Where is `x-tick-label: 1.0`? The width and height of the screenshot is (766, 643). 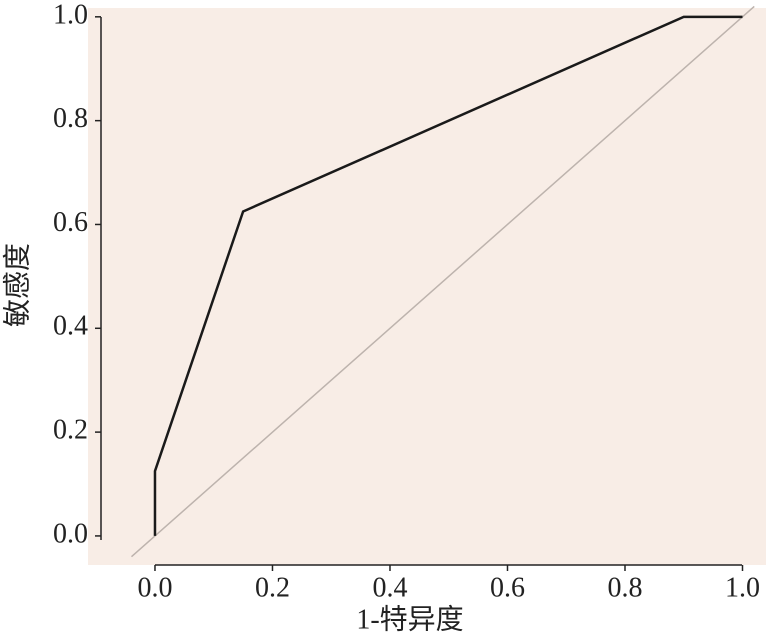 x-tick-label: 1.0 is located at coordinates (742, 587).